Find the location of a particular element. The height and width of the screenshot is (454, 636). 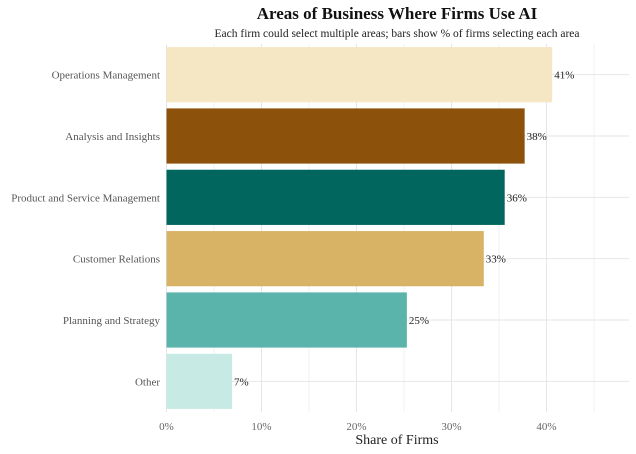

chart-title: Areas of Business Where Firms Use AI is located at coordinates (397, 13).